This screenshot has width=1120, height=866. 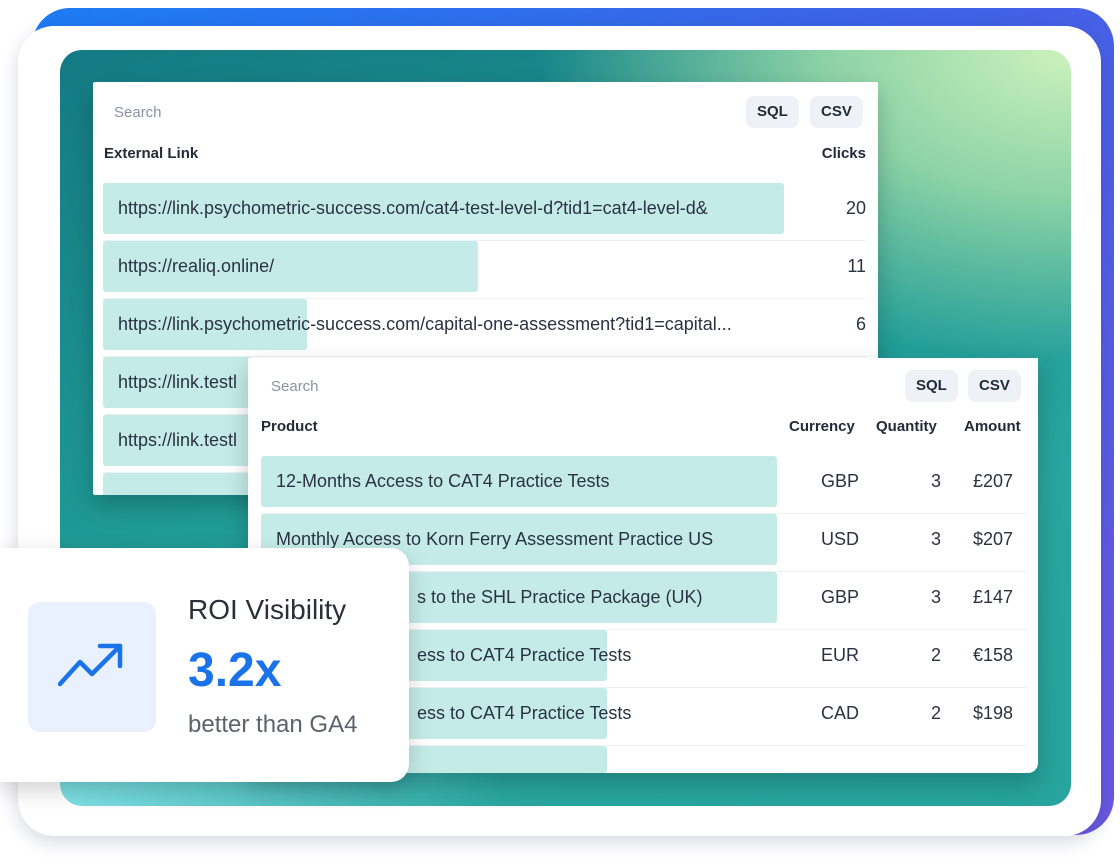 I want to click on amount-bar, so click(x=519, y=481).